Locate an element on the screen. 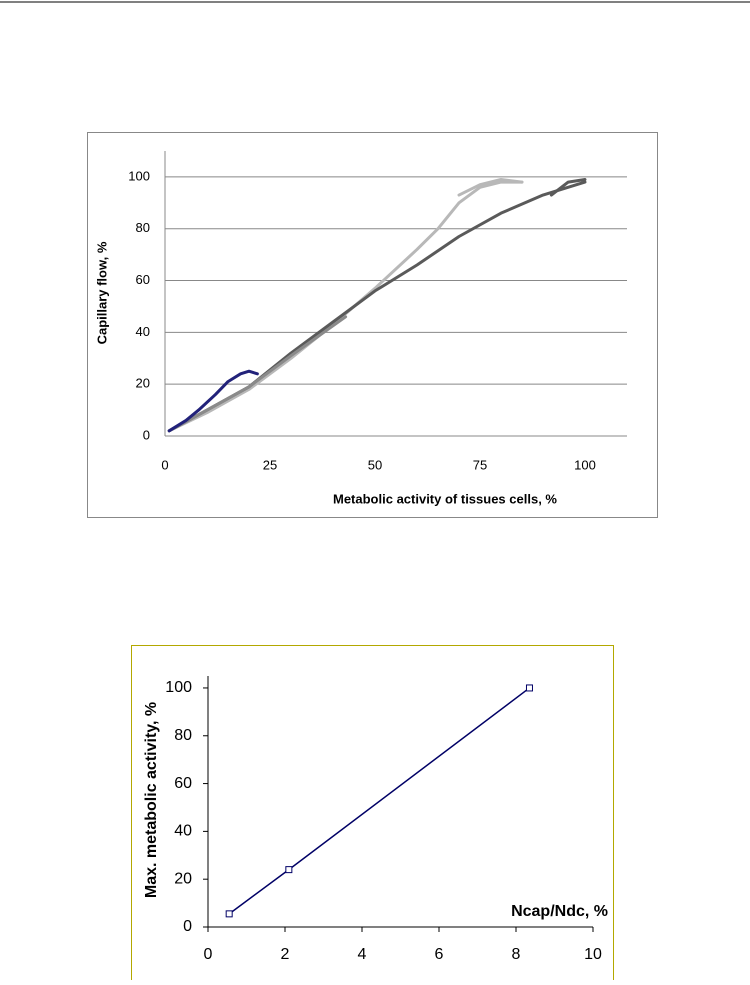 The width and height of the screenshot is (750, 985). x-tick-label: 4 is located at coordinates (362, 954).